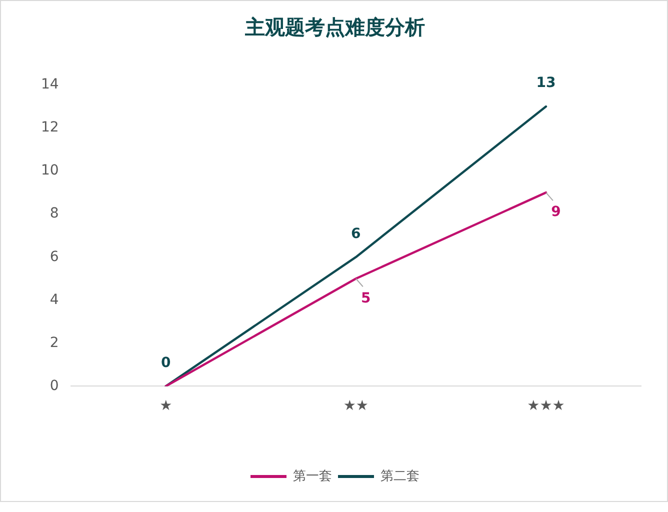  I want to click on chart-title: 主观题考点难度分析, so click(334, 27).